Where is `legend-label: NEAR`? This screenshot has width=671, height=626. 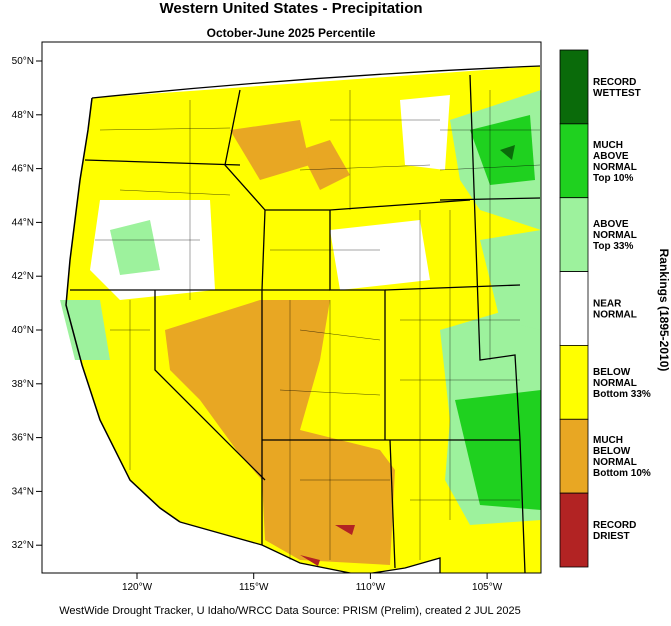 legend-label: NEAR is located at coordinates (607, 304).